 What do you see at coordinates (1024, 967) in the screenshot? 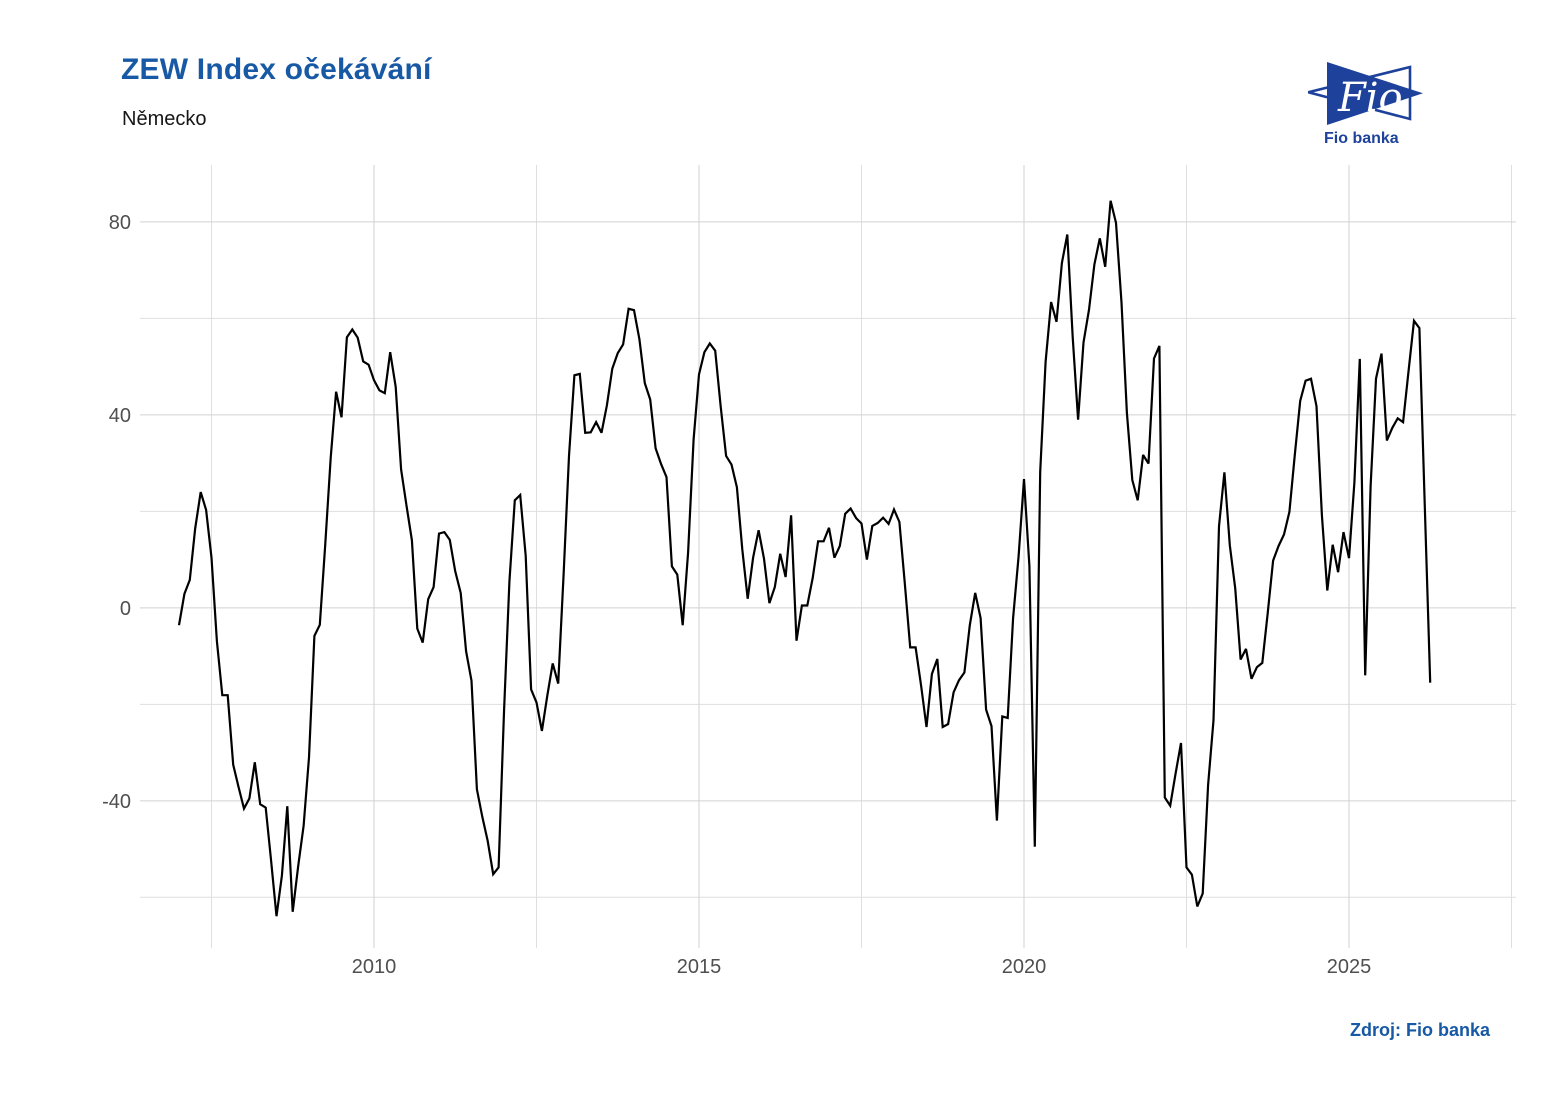
I see `x-tick-label: 2020` at bounding box center [1024, 967].